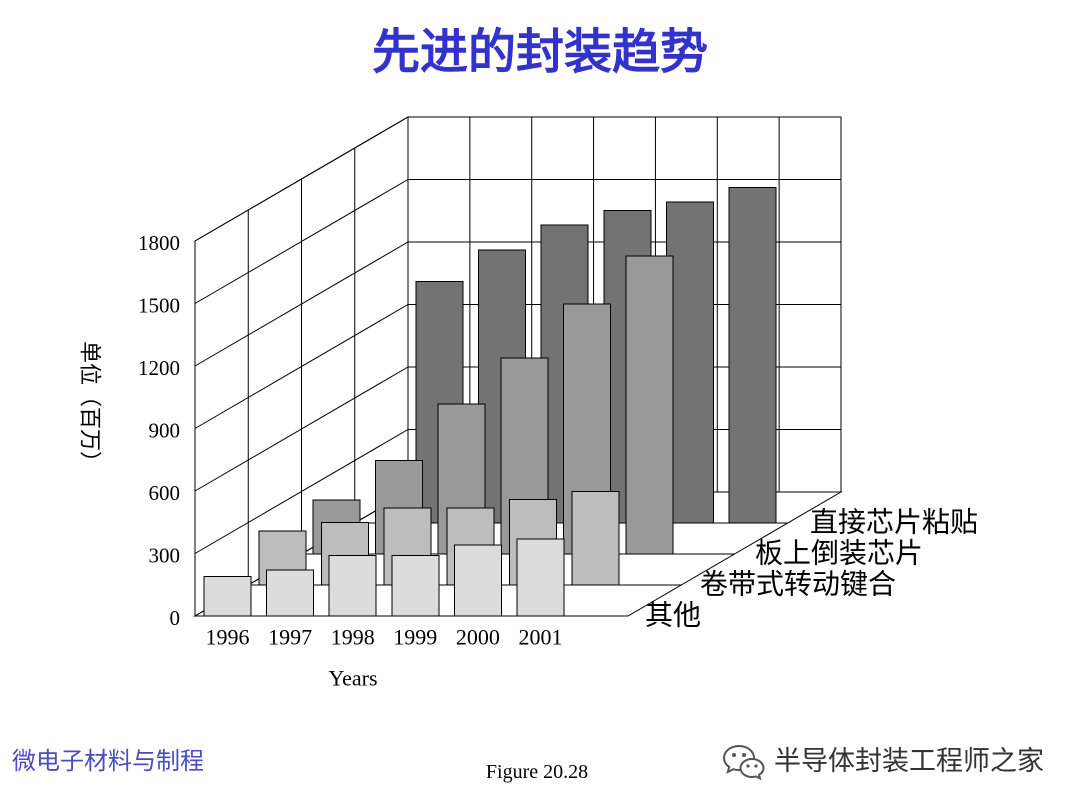 The width and height of the screenshot is (1080, 810). What do you see at coordinates (909, 761) in the screenshot?
I see `watermark-text: 半导体封装工程师之家` at bounding box center [909, 761].